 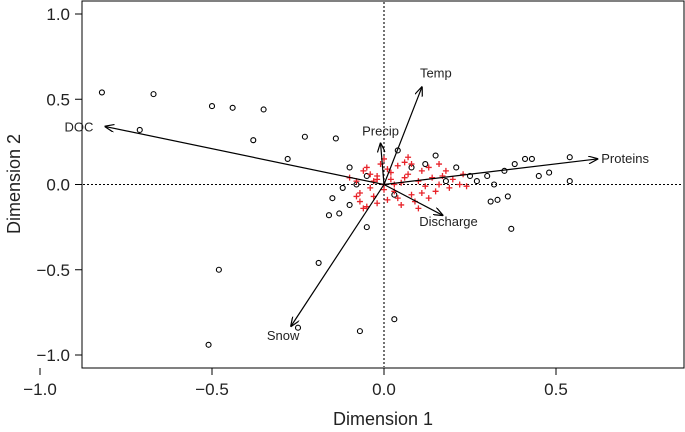 What do you see at coordinates (295, 383) in the screenshot?
I see `x-axis: −1.5−1.0−0.50.00.51.01.5` at bounding box center [295, 383].